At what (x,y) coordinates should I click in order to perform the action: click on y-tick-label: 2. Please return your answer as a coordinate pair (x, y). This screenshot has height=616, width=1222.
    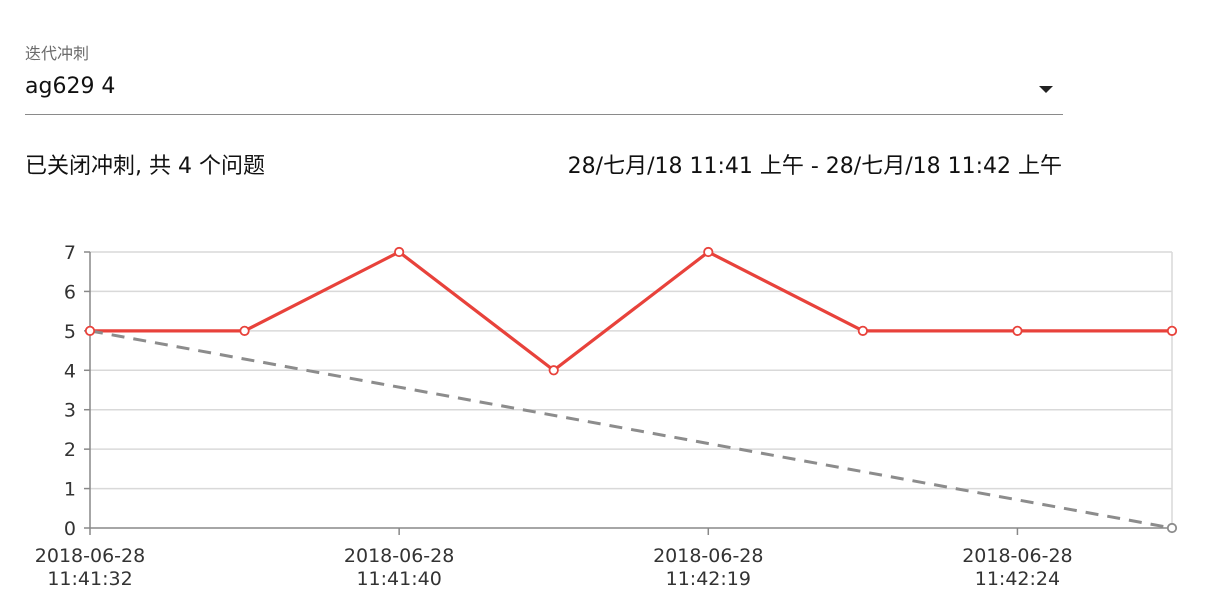
    Looking at the image, I should click on (70, 450).